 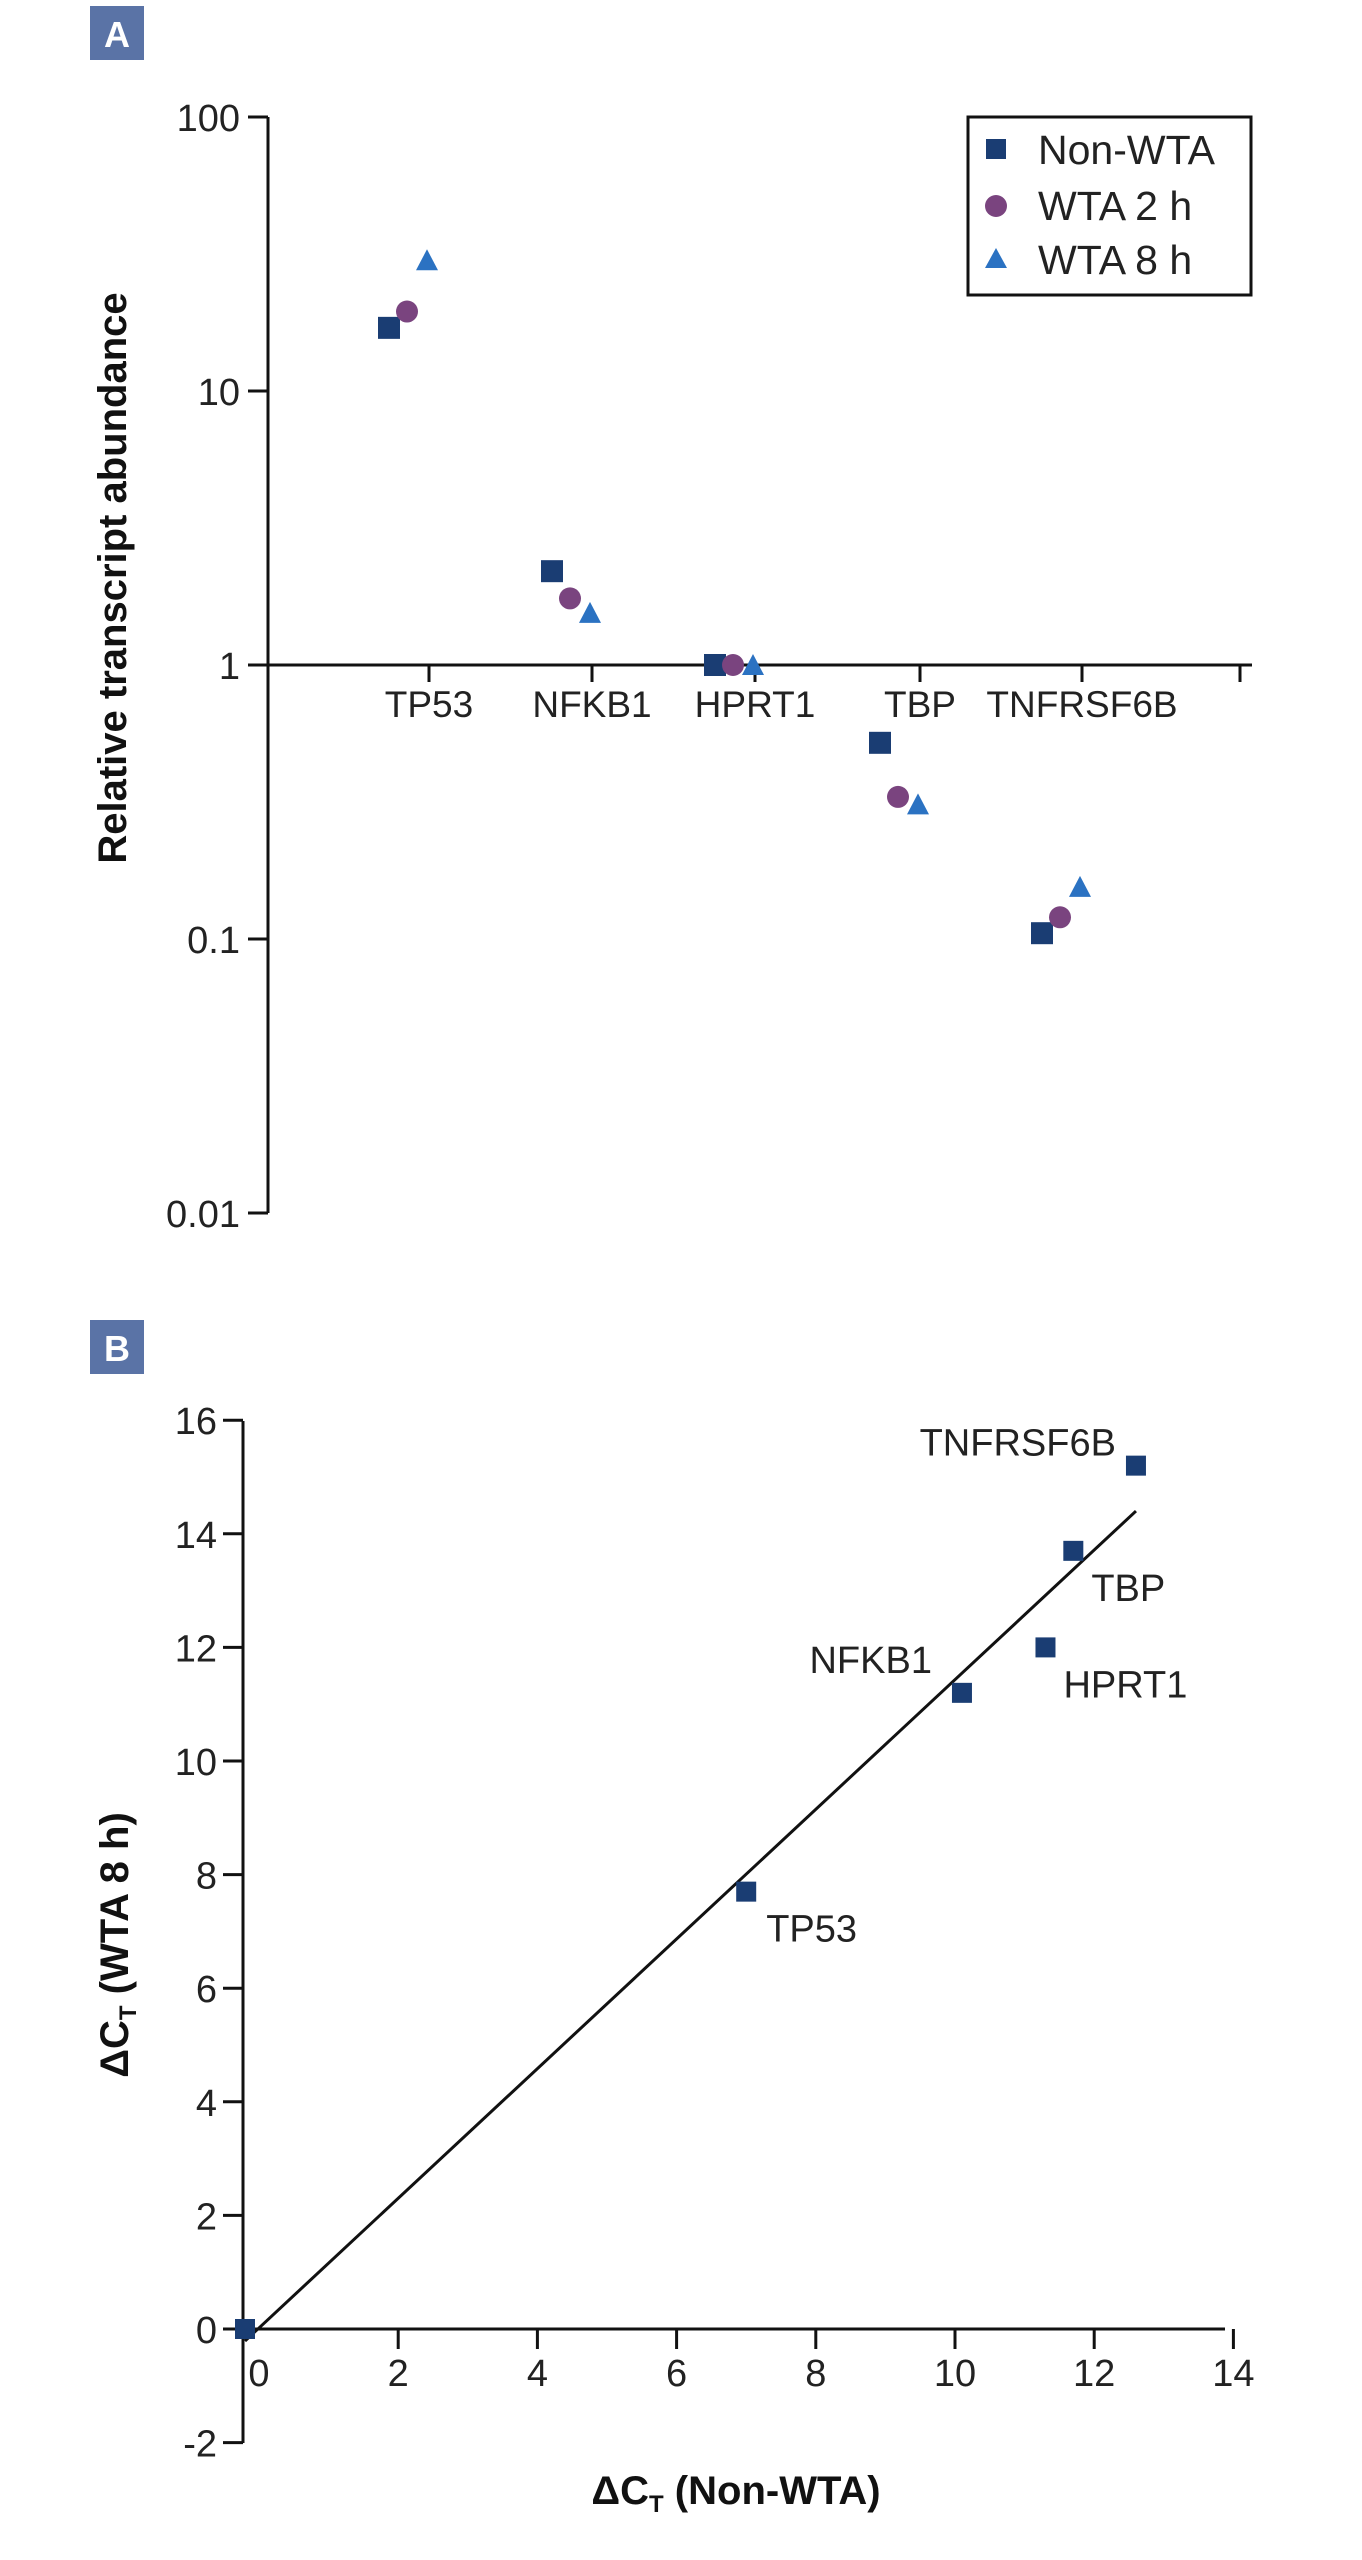 I want to click on panel-b-y-tick-label: 16, so click(x=196, y=1422).